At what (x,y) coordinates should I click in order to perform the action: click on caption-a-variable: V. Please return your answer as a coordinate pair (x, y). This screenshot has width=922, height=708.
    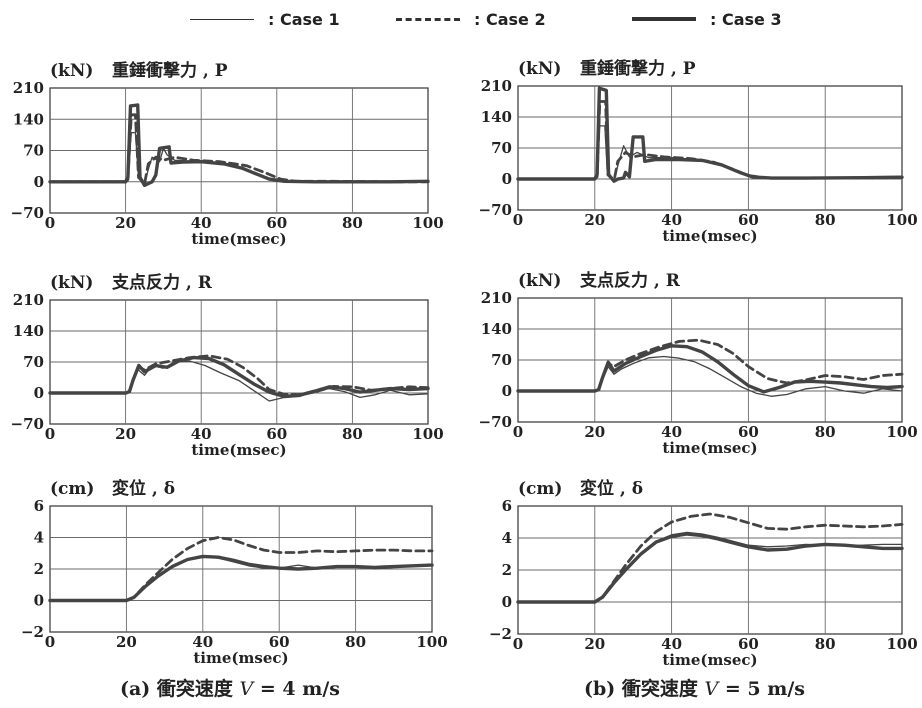
    Looking at the image, I should click on (246, 689).